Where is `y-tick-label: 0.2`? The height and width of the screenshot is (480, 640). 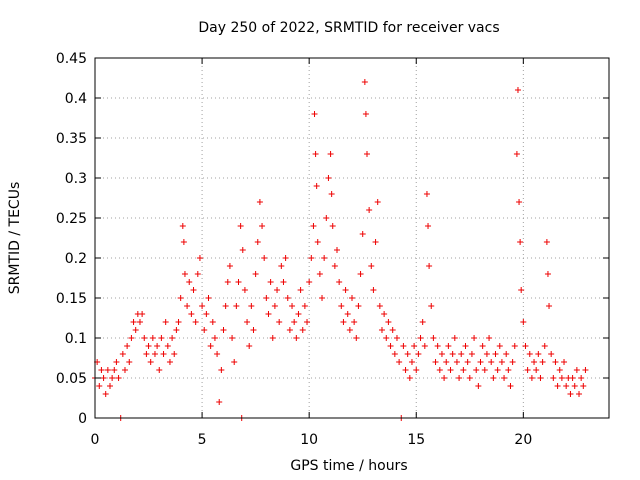 y-tick-label: 0.2 is located at coordinates (76, 259).